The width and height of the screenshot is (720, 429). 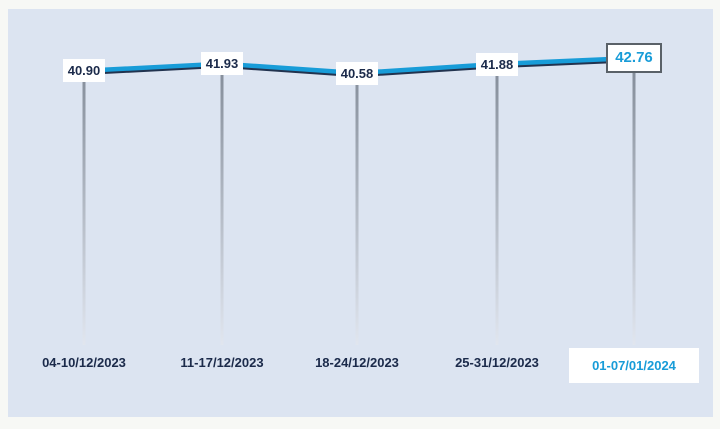 I want to click on value-label: 41.88, so click(x=497, y=64).